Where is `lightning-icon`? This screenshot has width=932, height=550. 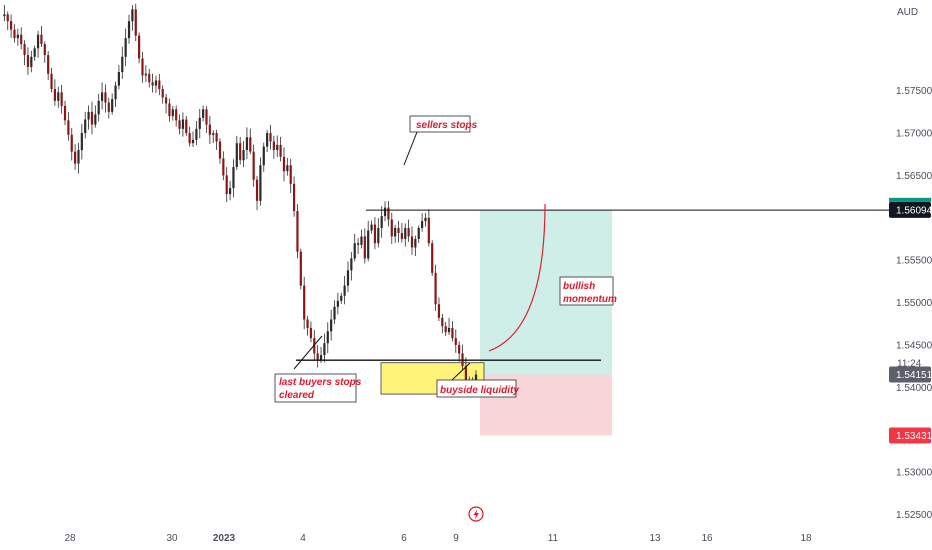
lightning-icon is located at coordinates (476, 514).